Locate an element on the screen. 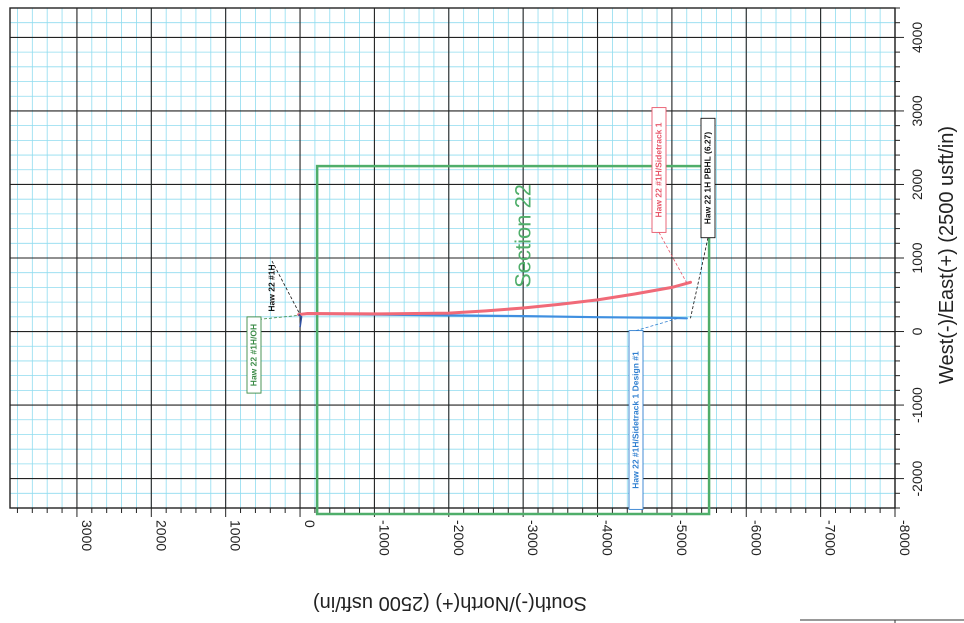  callout-haw22-1h-text: Haw 22 #1H is located at coordinates (271, 287).